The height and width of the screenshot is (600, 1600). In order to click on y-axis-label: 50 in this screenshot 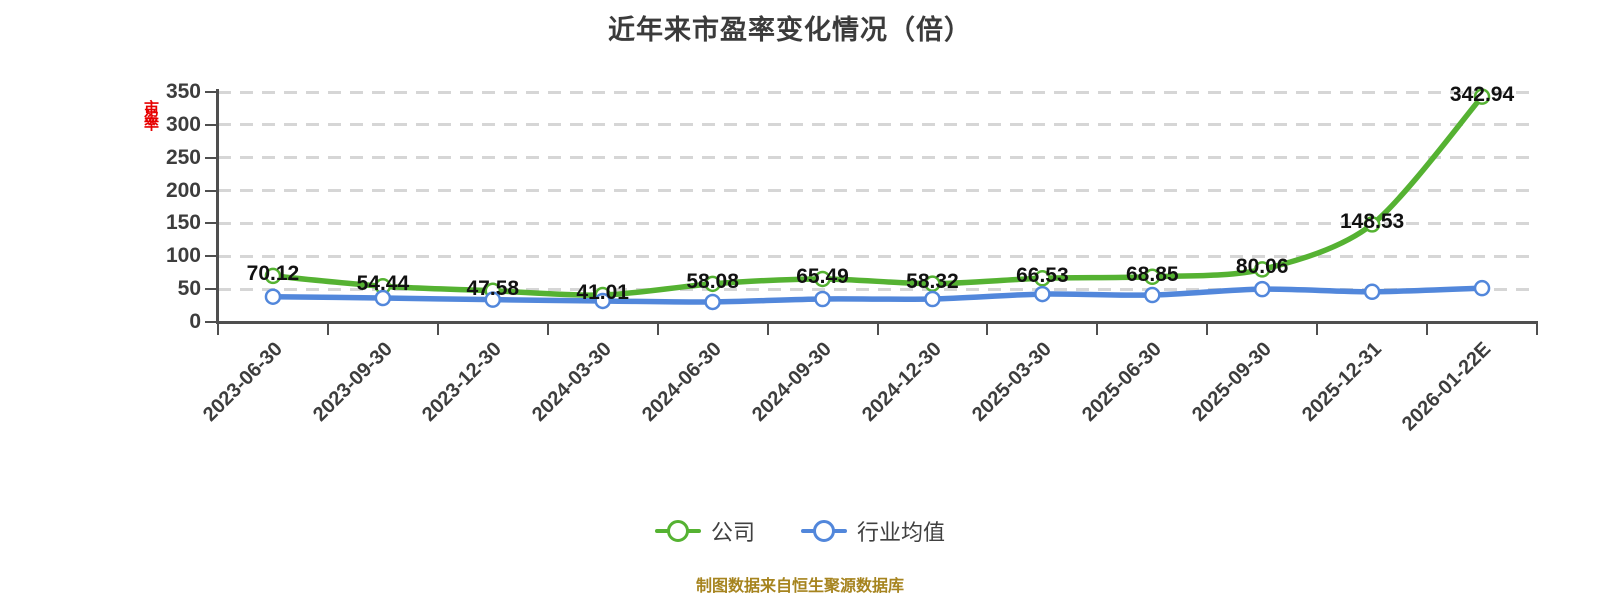, I will do `click(189, 289)`.